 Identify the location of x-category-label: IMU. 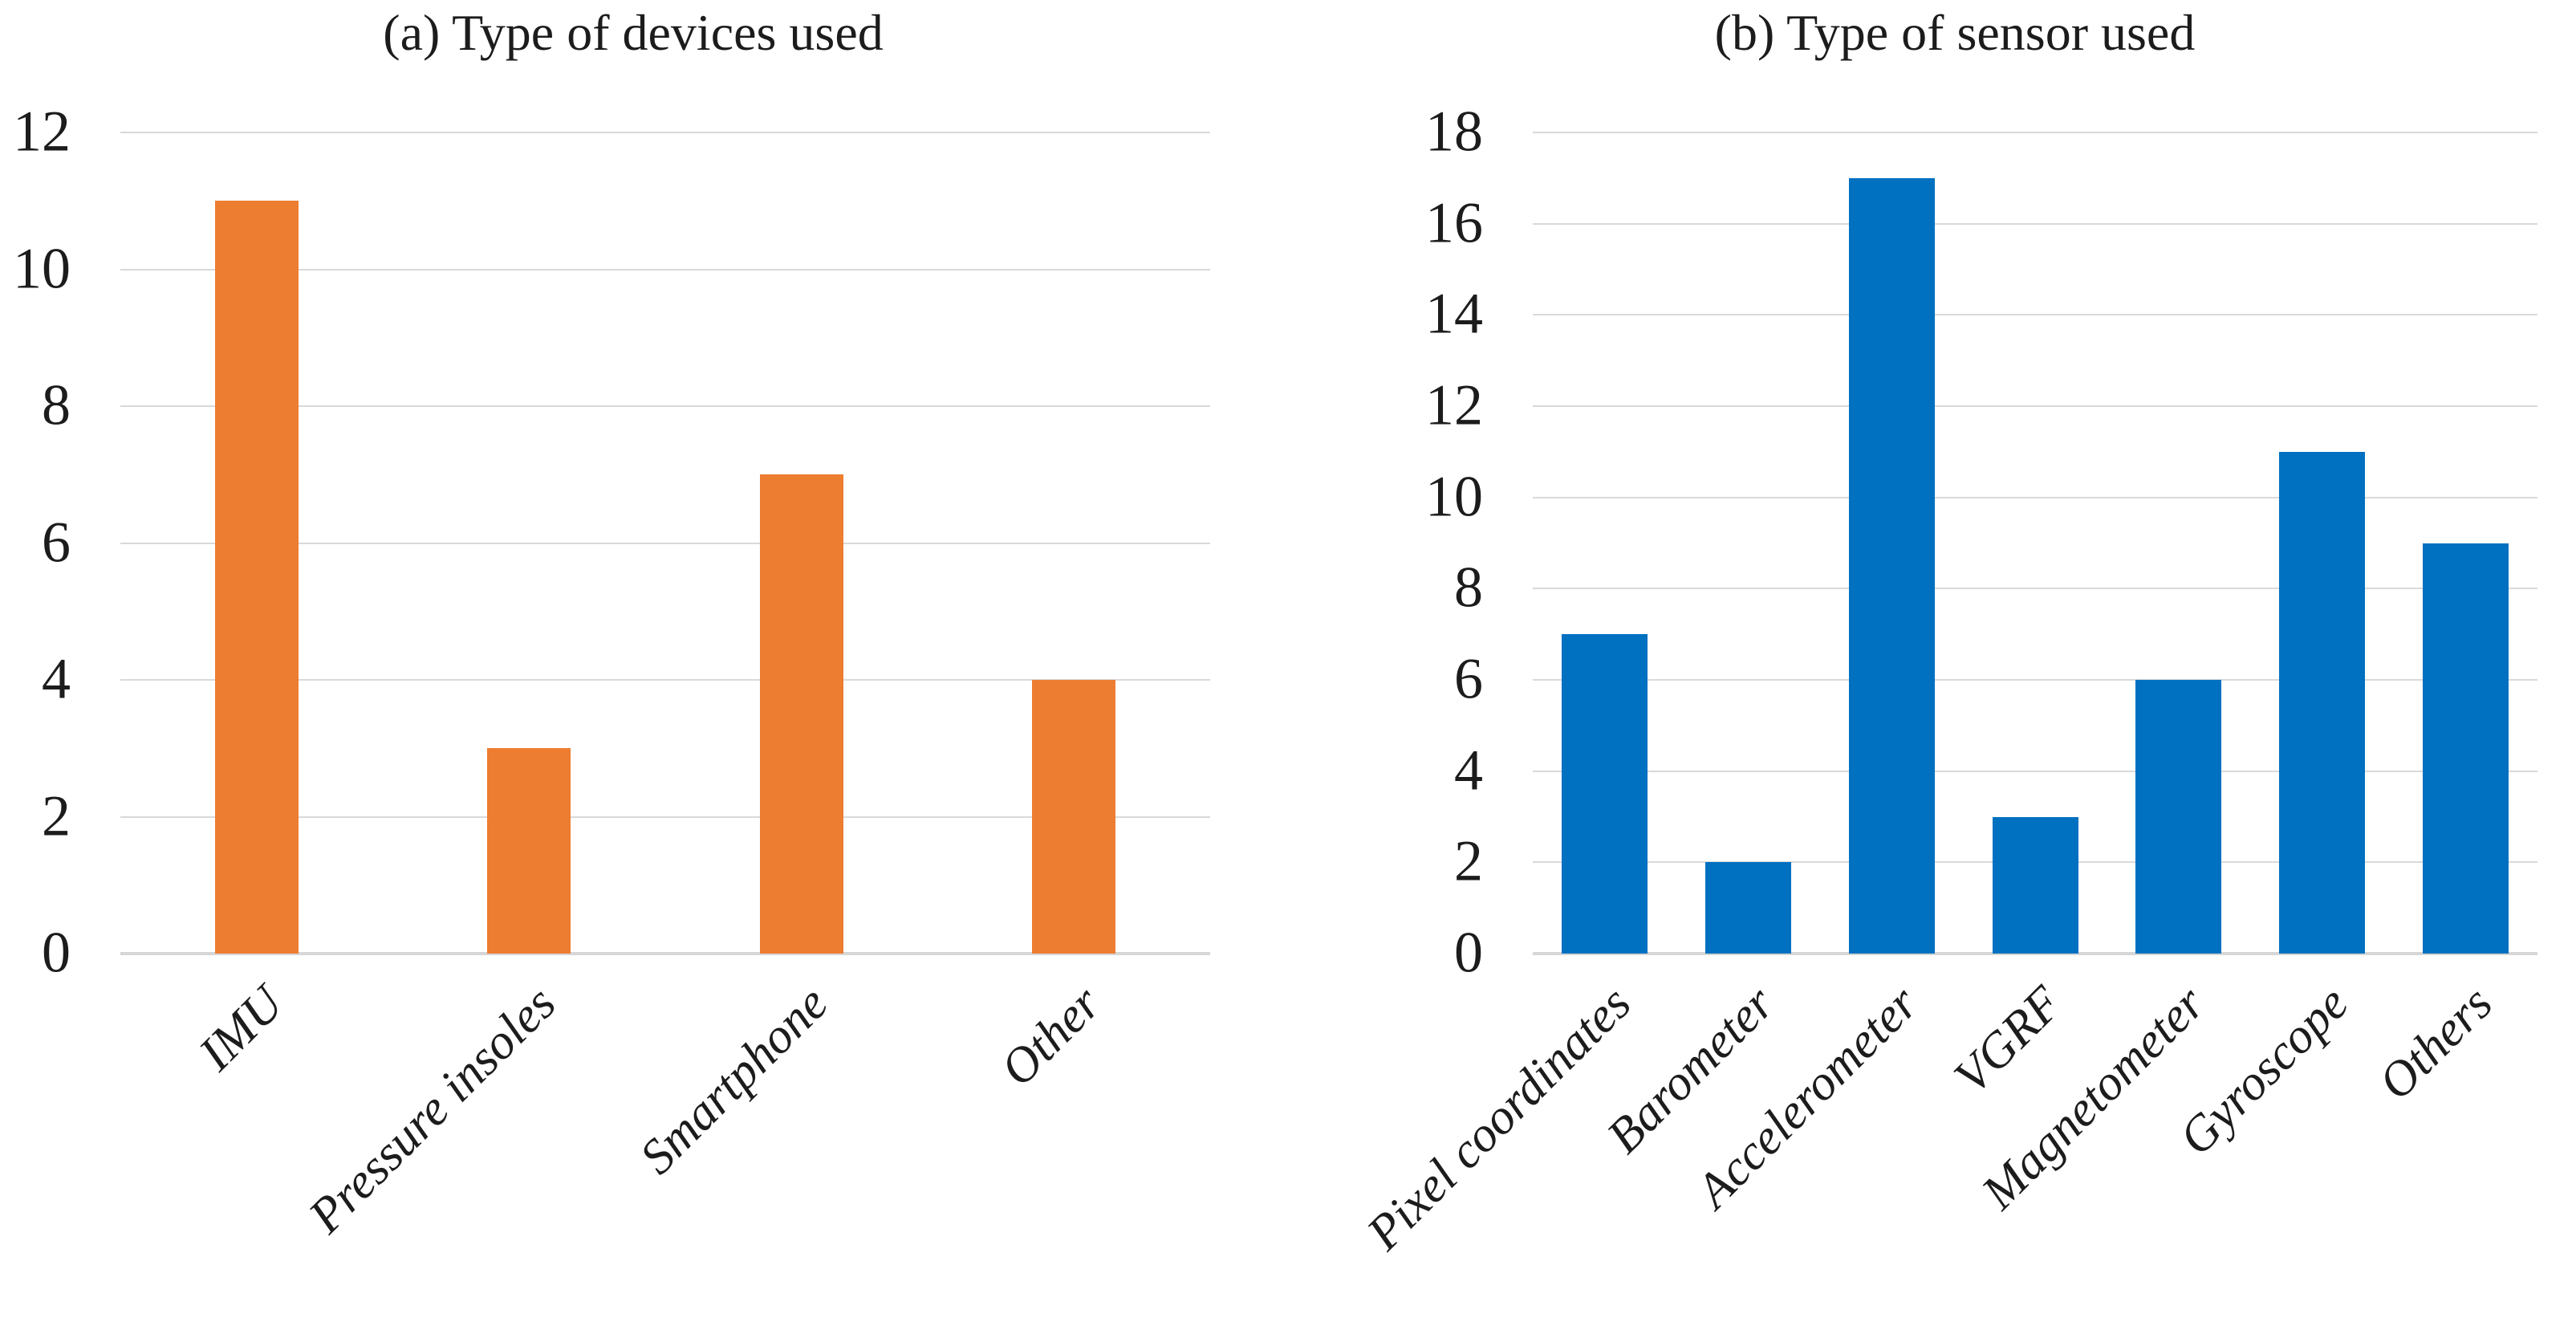
(241, 1028).